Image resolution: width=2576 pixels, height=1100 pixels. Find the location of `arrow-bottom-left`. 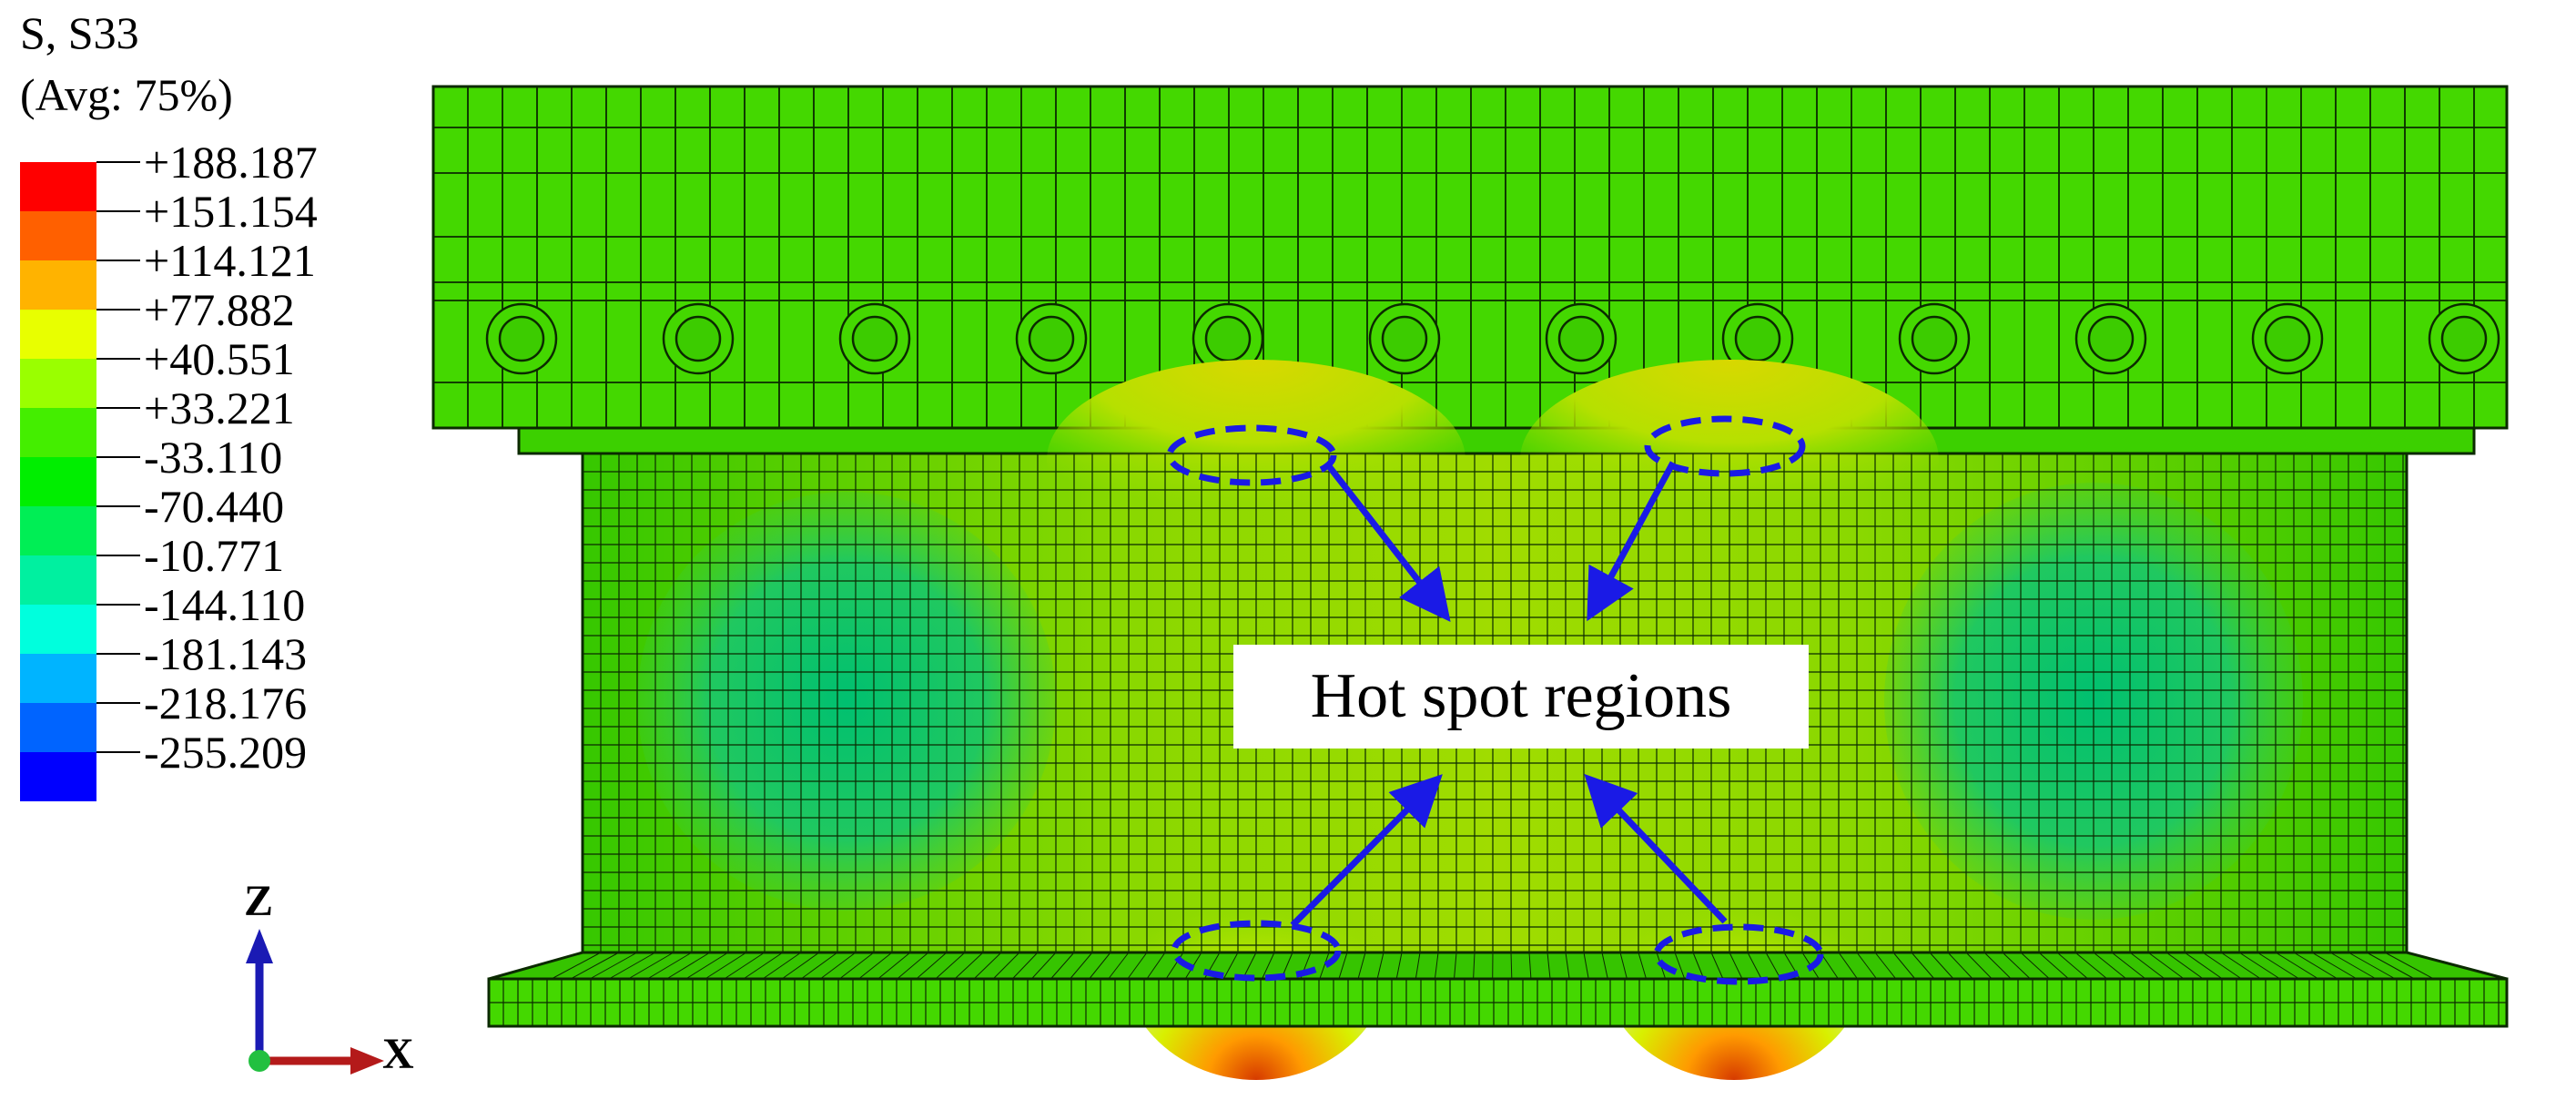

arrow-bottom-left is located at coordinates (1366, 851).